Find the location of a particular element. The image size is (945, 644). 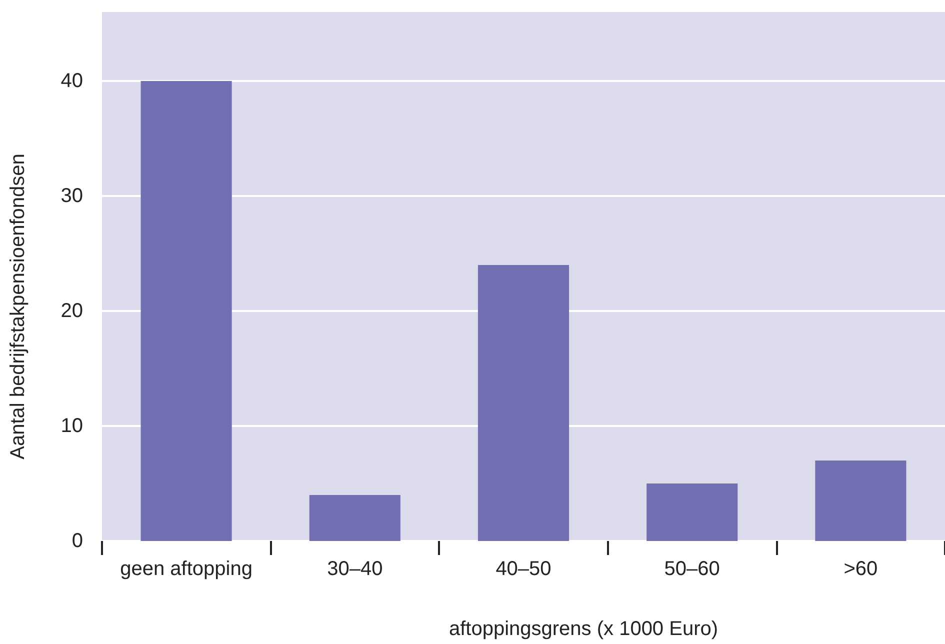

x-tick-label: 40–50 is located at coordinates (524, 569).